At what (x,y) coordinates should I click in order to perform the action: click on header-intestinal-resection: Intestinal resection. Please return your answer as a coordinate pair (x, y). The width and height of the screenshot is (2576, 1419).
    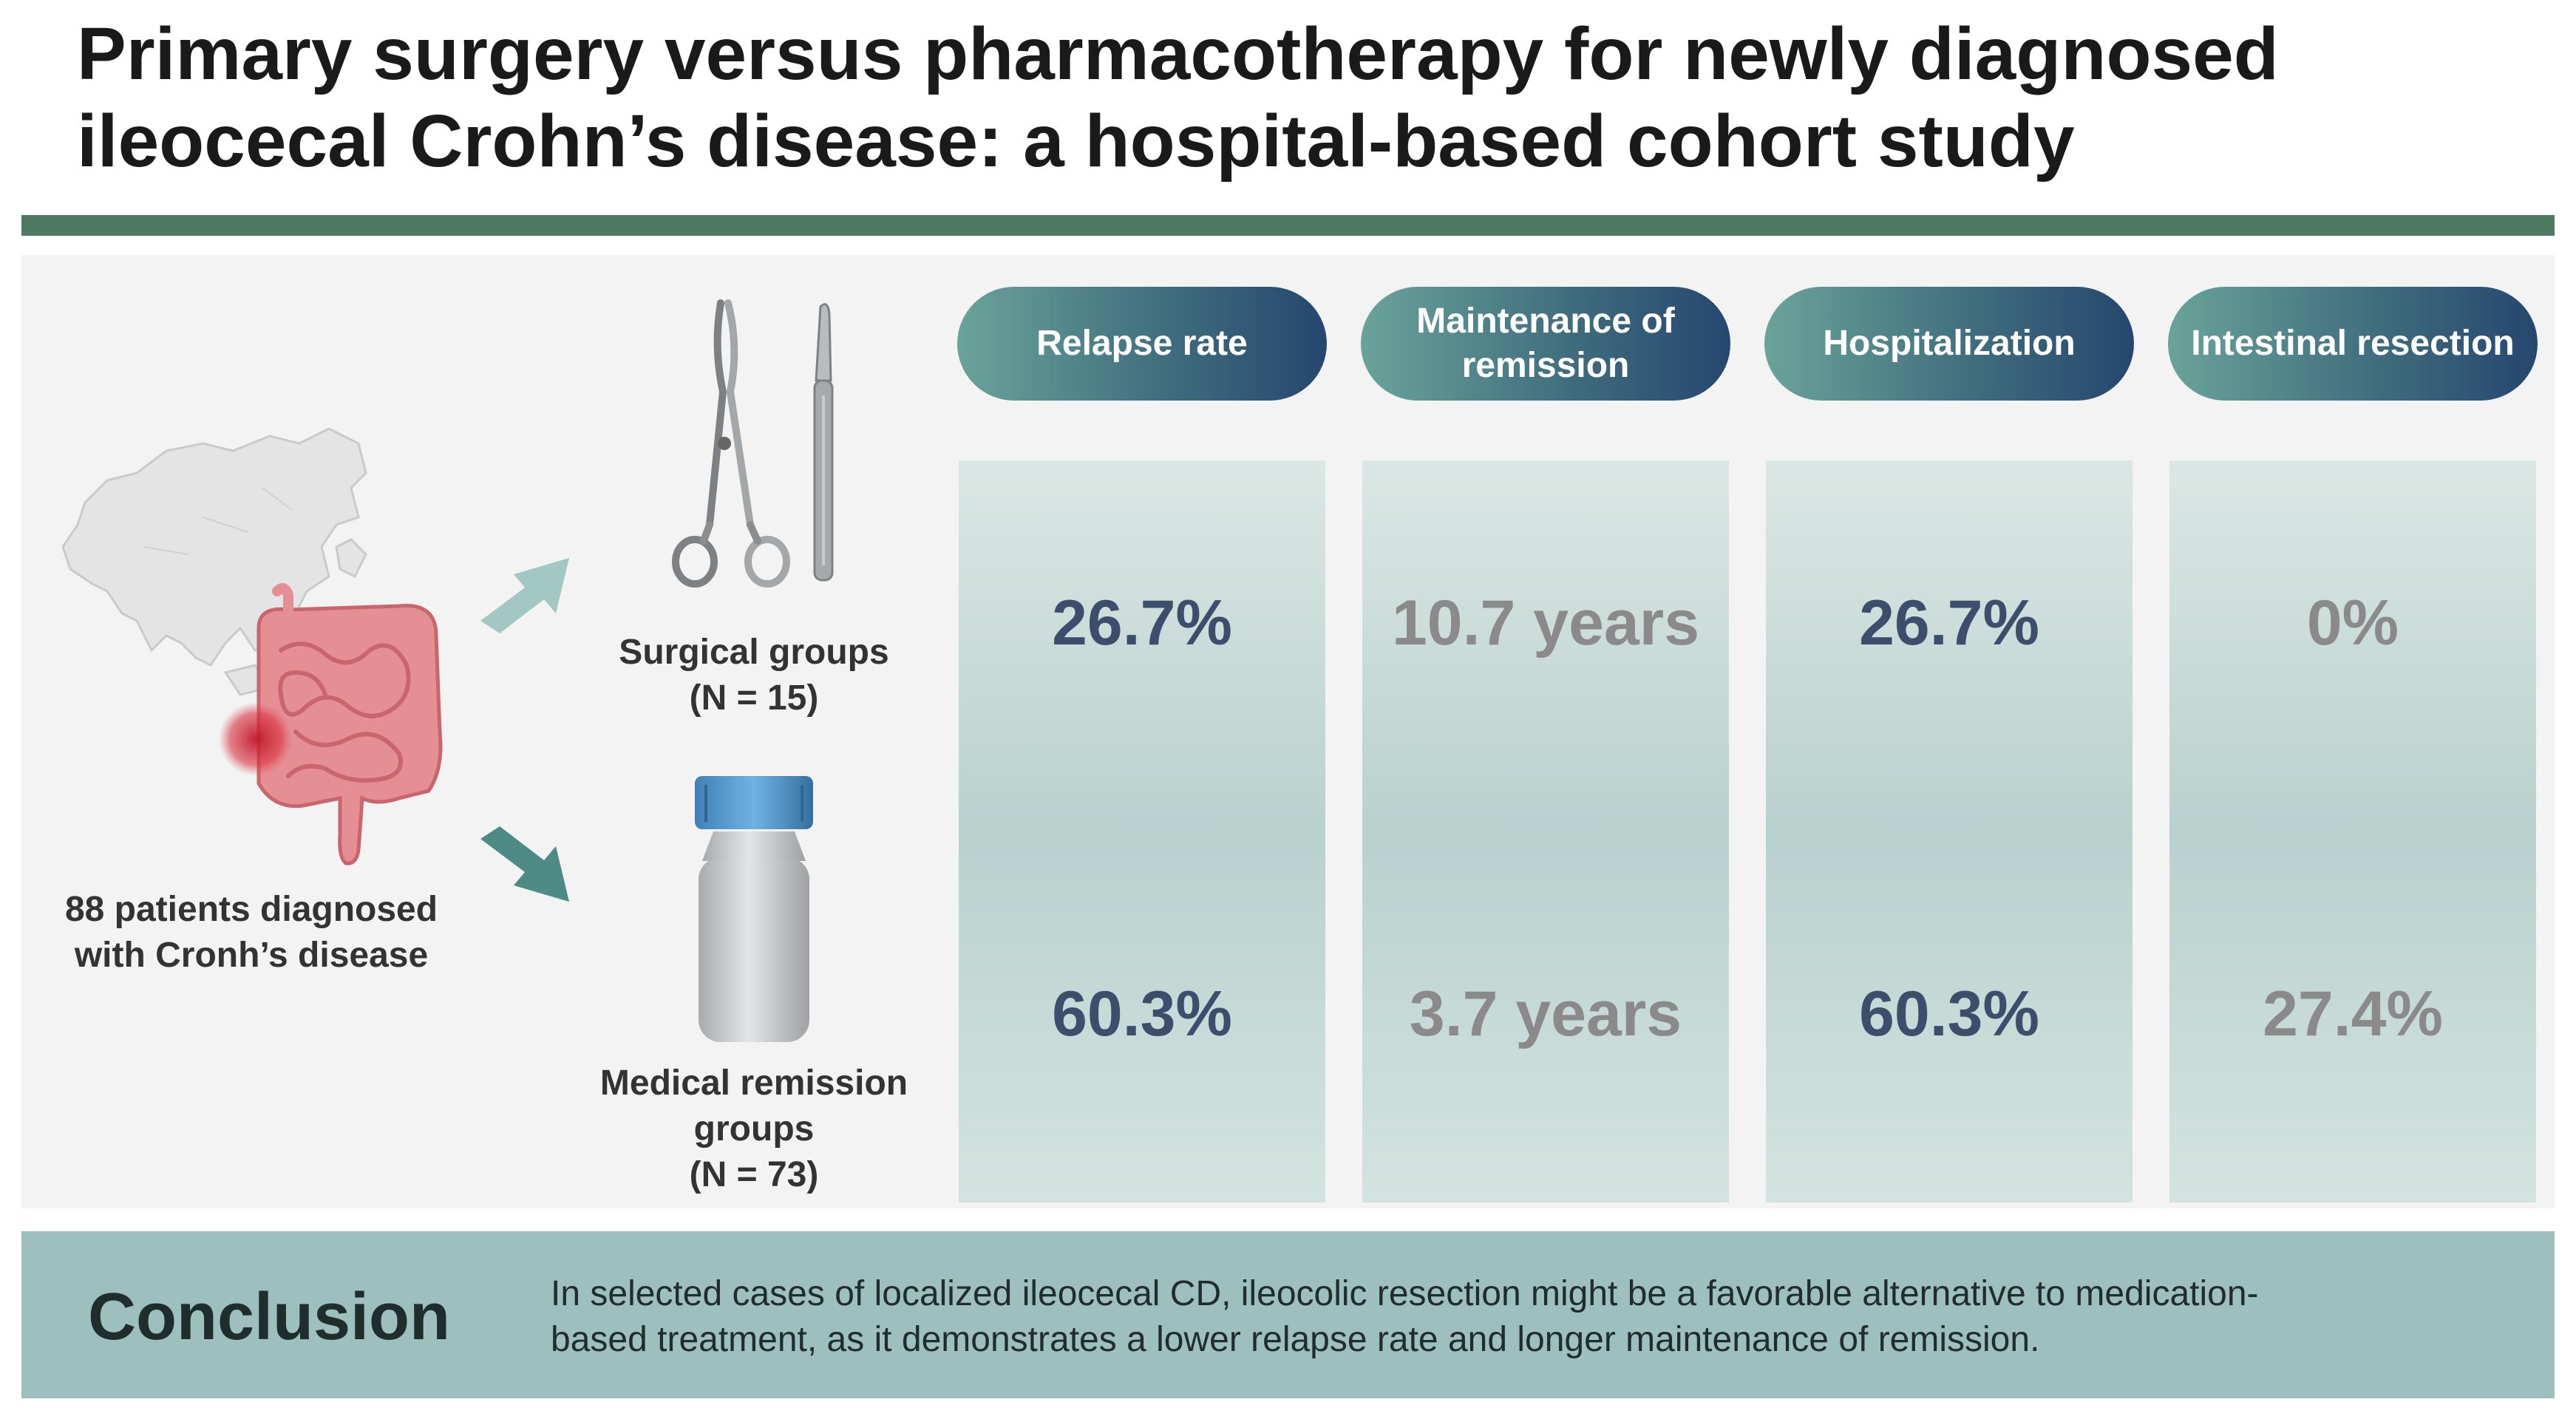
    Looking at the image, I should click on (2353, 344).